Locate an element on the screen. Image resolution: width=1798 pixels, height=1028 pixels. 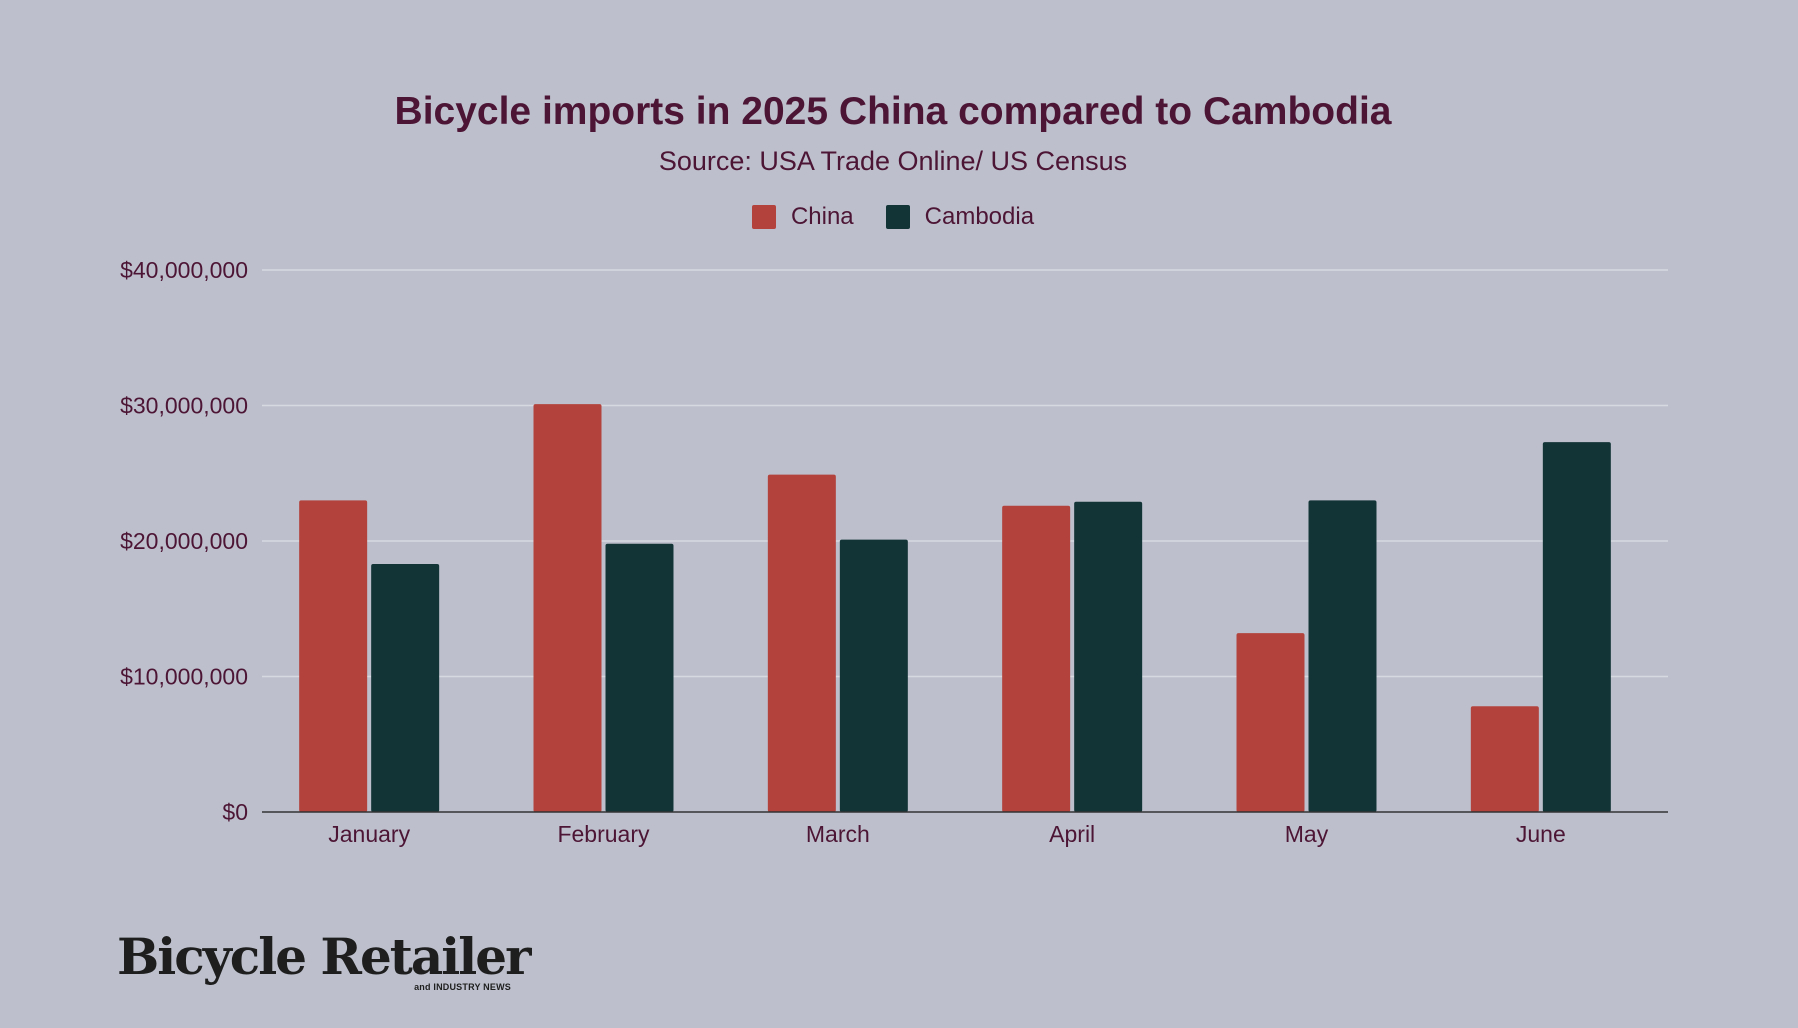
x-tick-label: January is located at coordinates (369, 834).